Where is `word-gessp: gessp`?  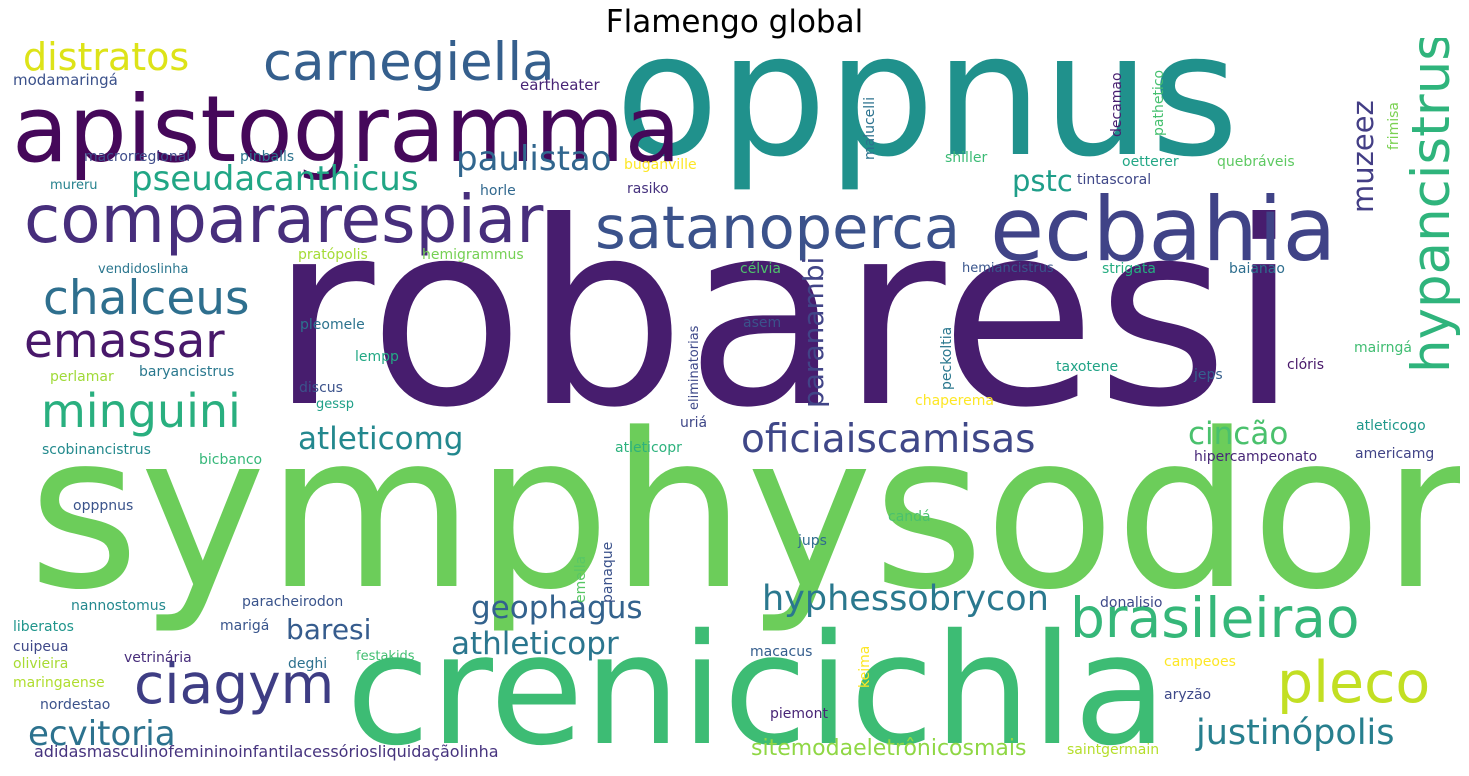 word-gessp: gessp is located at coordinates (335, 404).